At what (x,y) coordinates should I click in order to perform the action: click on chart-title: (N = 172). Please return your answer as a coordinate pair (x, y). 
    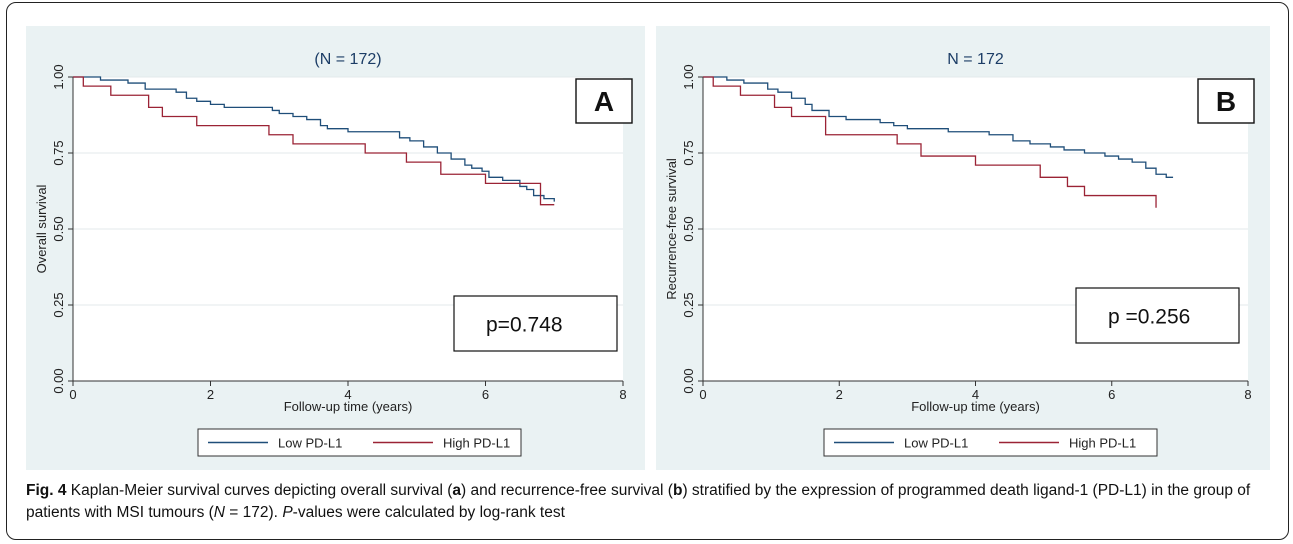
    Looking at the image, I should click on (347, 59).